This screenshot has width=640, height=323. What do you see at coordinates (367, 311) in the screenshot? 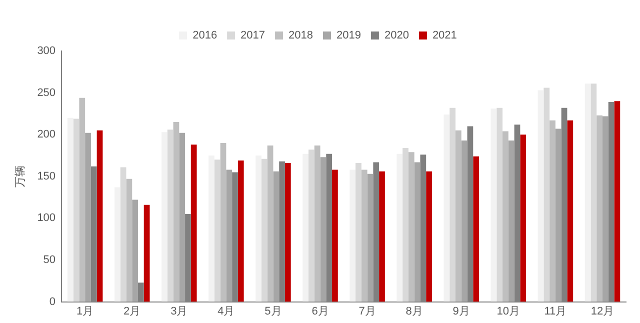
I see `x-tick-label: 7月` at bounding box center [367, 311].